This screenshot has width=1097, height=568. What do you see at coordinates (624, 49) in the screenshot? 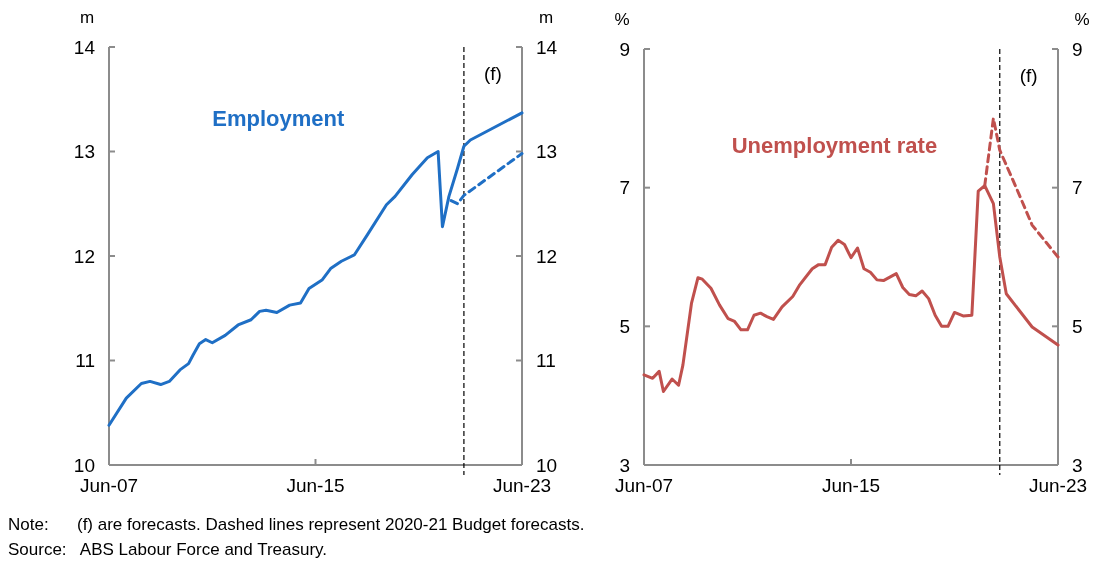
I see `y-tick-label: 9` at bounding box center [624, 49].